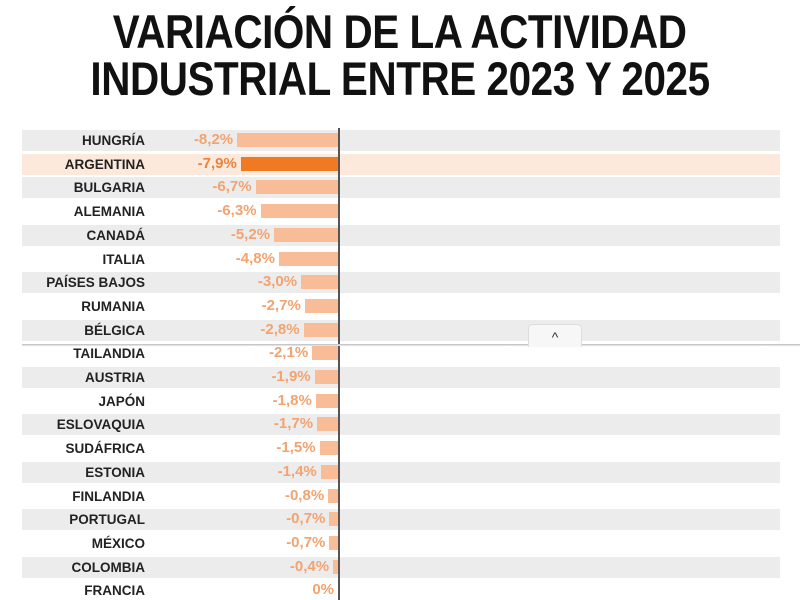  What do you see at coordinates (411, 345) in the screenshot?
I see `screen-seam-divider` at bounding box center [411, 345].